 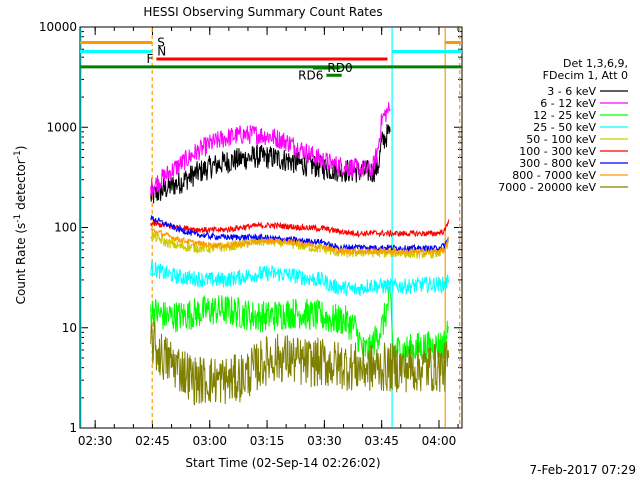 I want to click on flag-label: RD6, so click(x=310, y=75).